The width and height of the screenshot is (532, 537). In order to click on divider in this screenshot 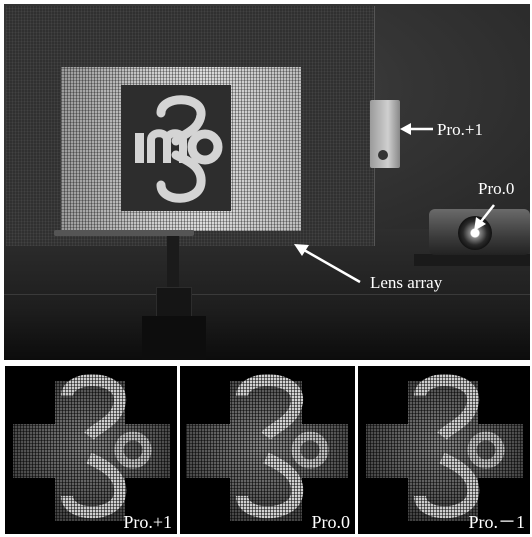, I will do `click(267, 362)`.